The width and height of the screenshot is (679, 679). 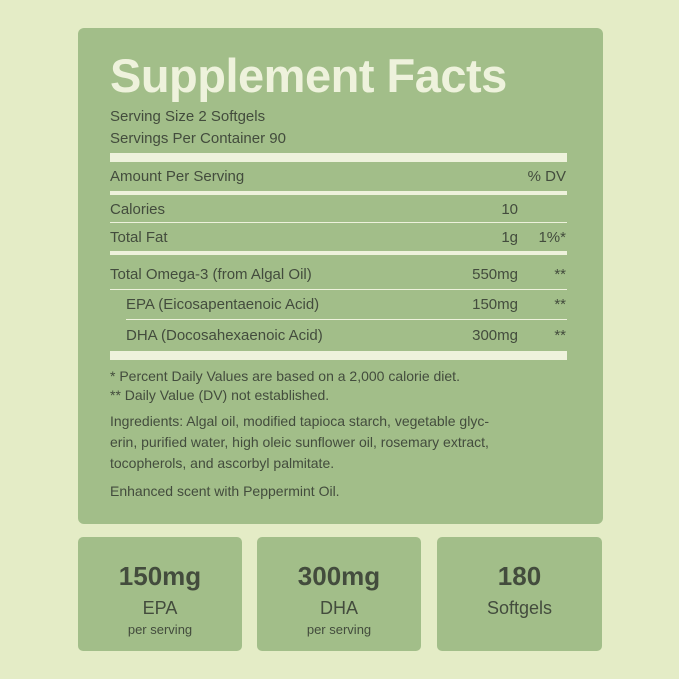 What do you see at coordinates (495, 274) in the screenshot?
I see `row-amount: 550mg` at bounding box center [495, 274].